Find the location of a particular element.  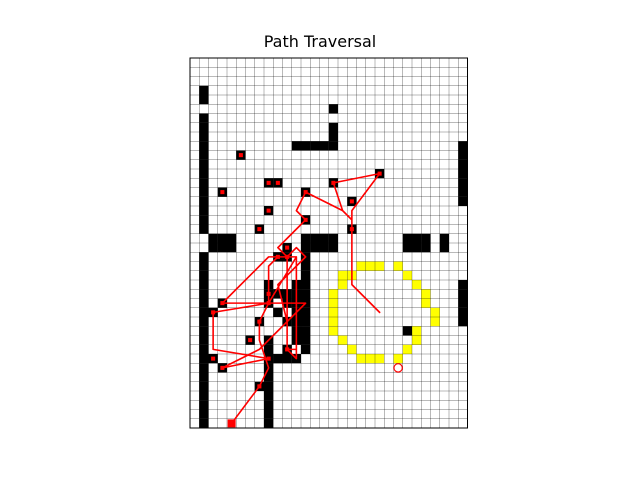

chart-title: Path Traversal is located at coordinates (320, 41).